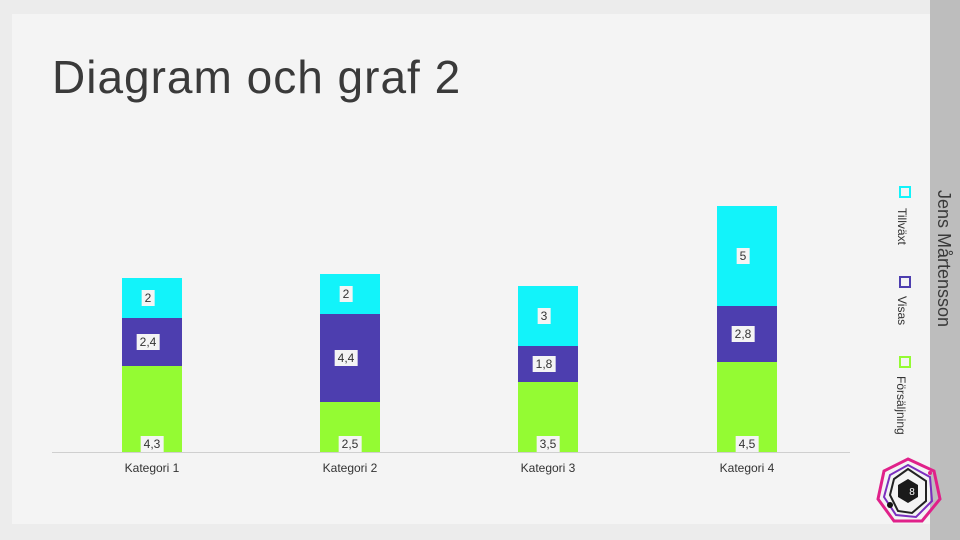 This screenshot has width=960, height=540. I want to click on data-label-2-cat-2: 4,4, so click(346, 358).